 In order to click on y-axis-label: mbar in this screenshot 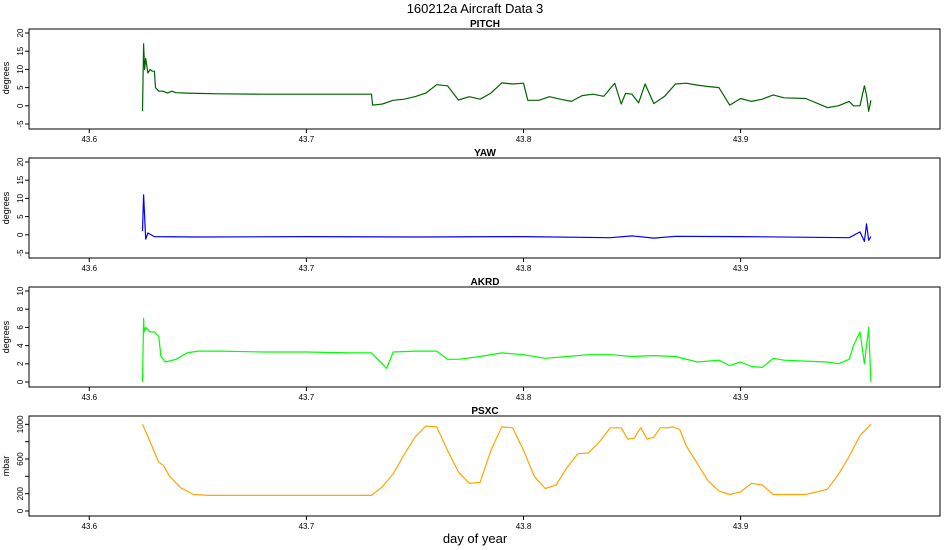, I will do `click(6, 466)`.